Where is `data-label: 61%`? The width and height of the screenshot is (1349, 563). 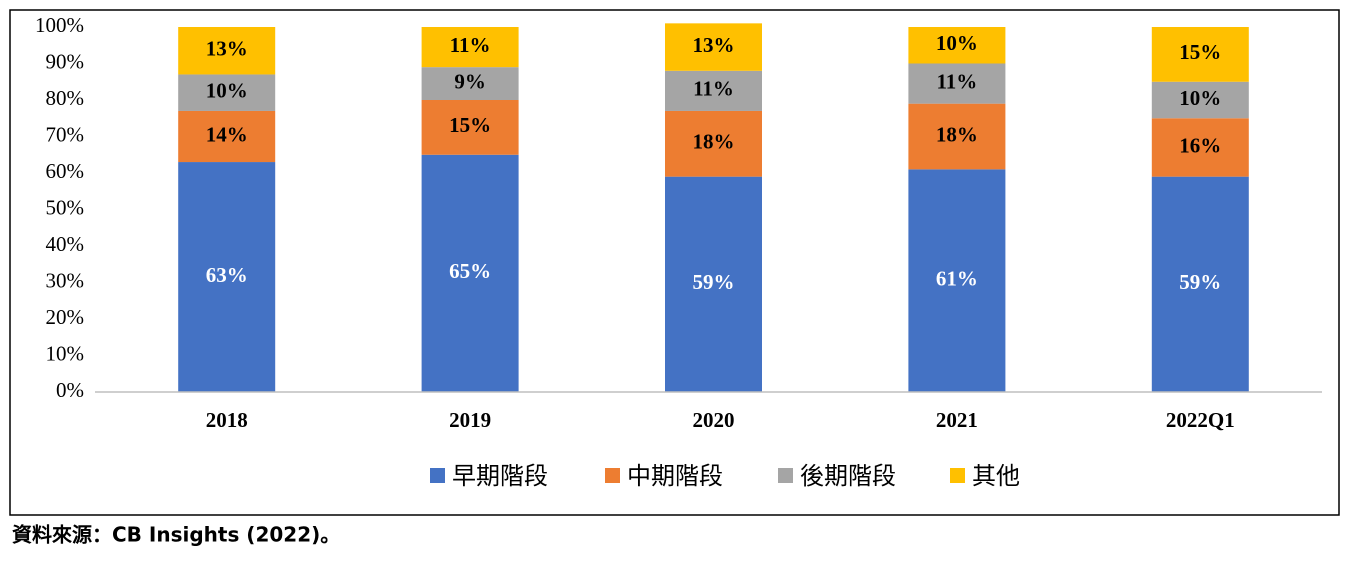 data-label: 61% is located at coordinates (957, 278).